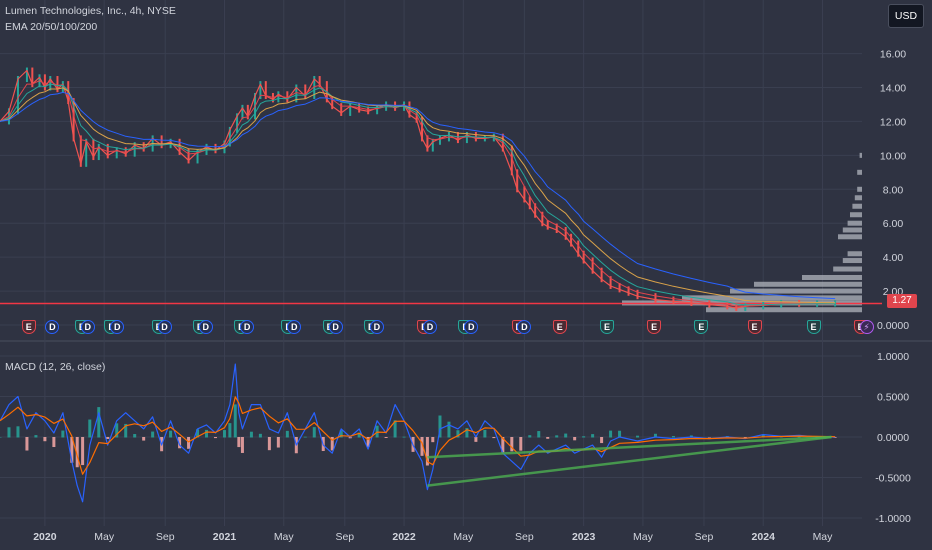 This screenshot has height=550, width=932. Describe the element at coordinates (893, 190) in the screenshot. I see `price-tick-label: 8.00` at that location.